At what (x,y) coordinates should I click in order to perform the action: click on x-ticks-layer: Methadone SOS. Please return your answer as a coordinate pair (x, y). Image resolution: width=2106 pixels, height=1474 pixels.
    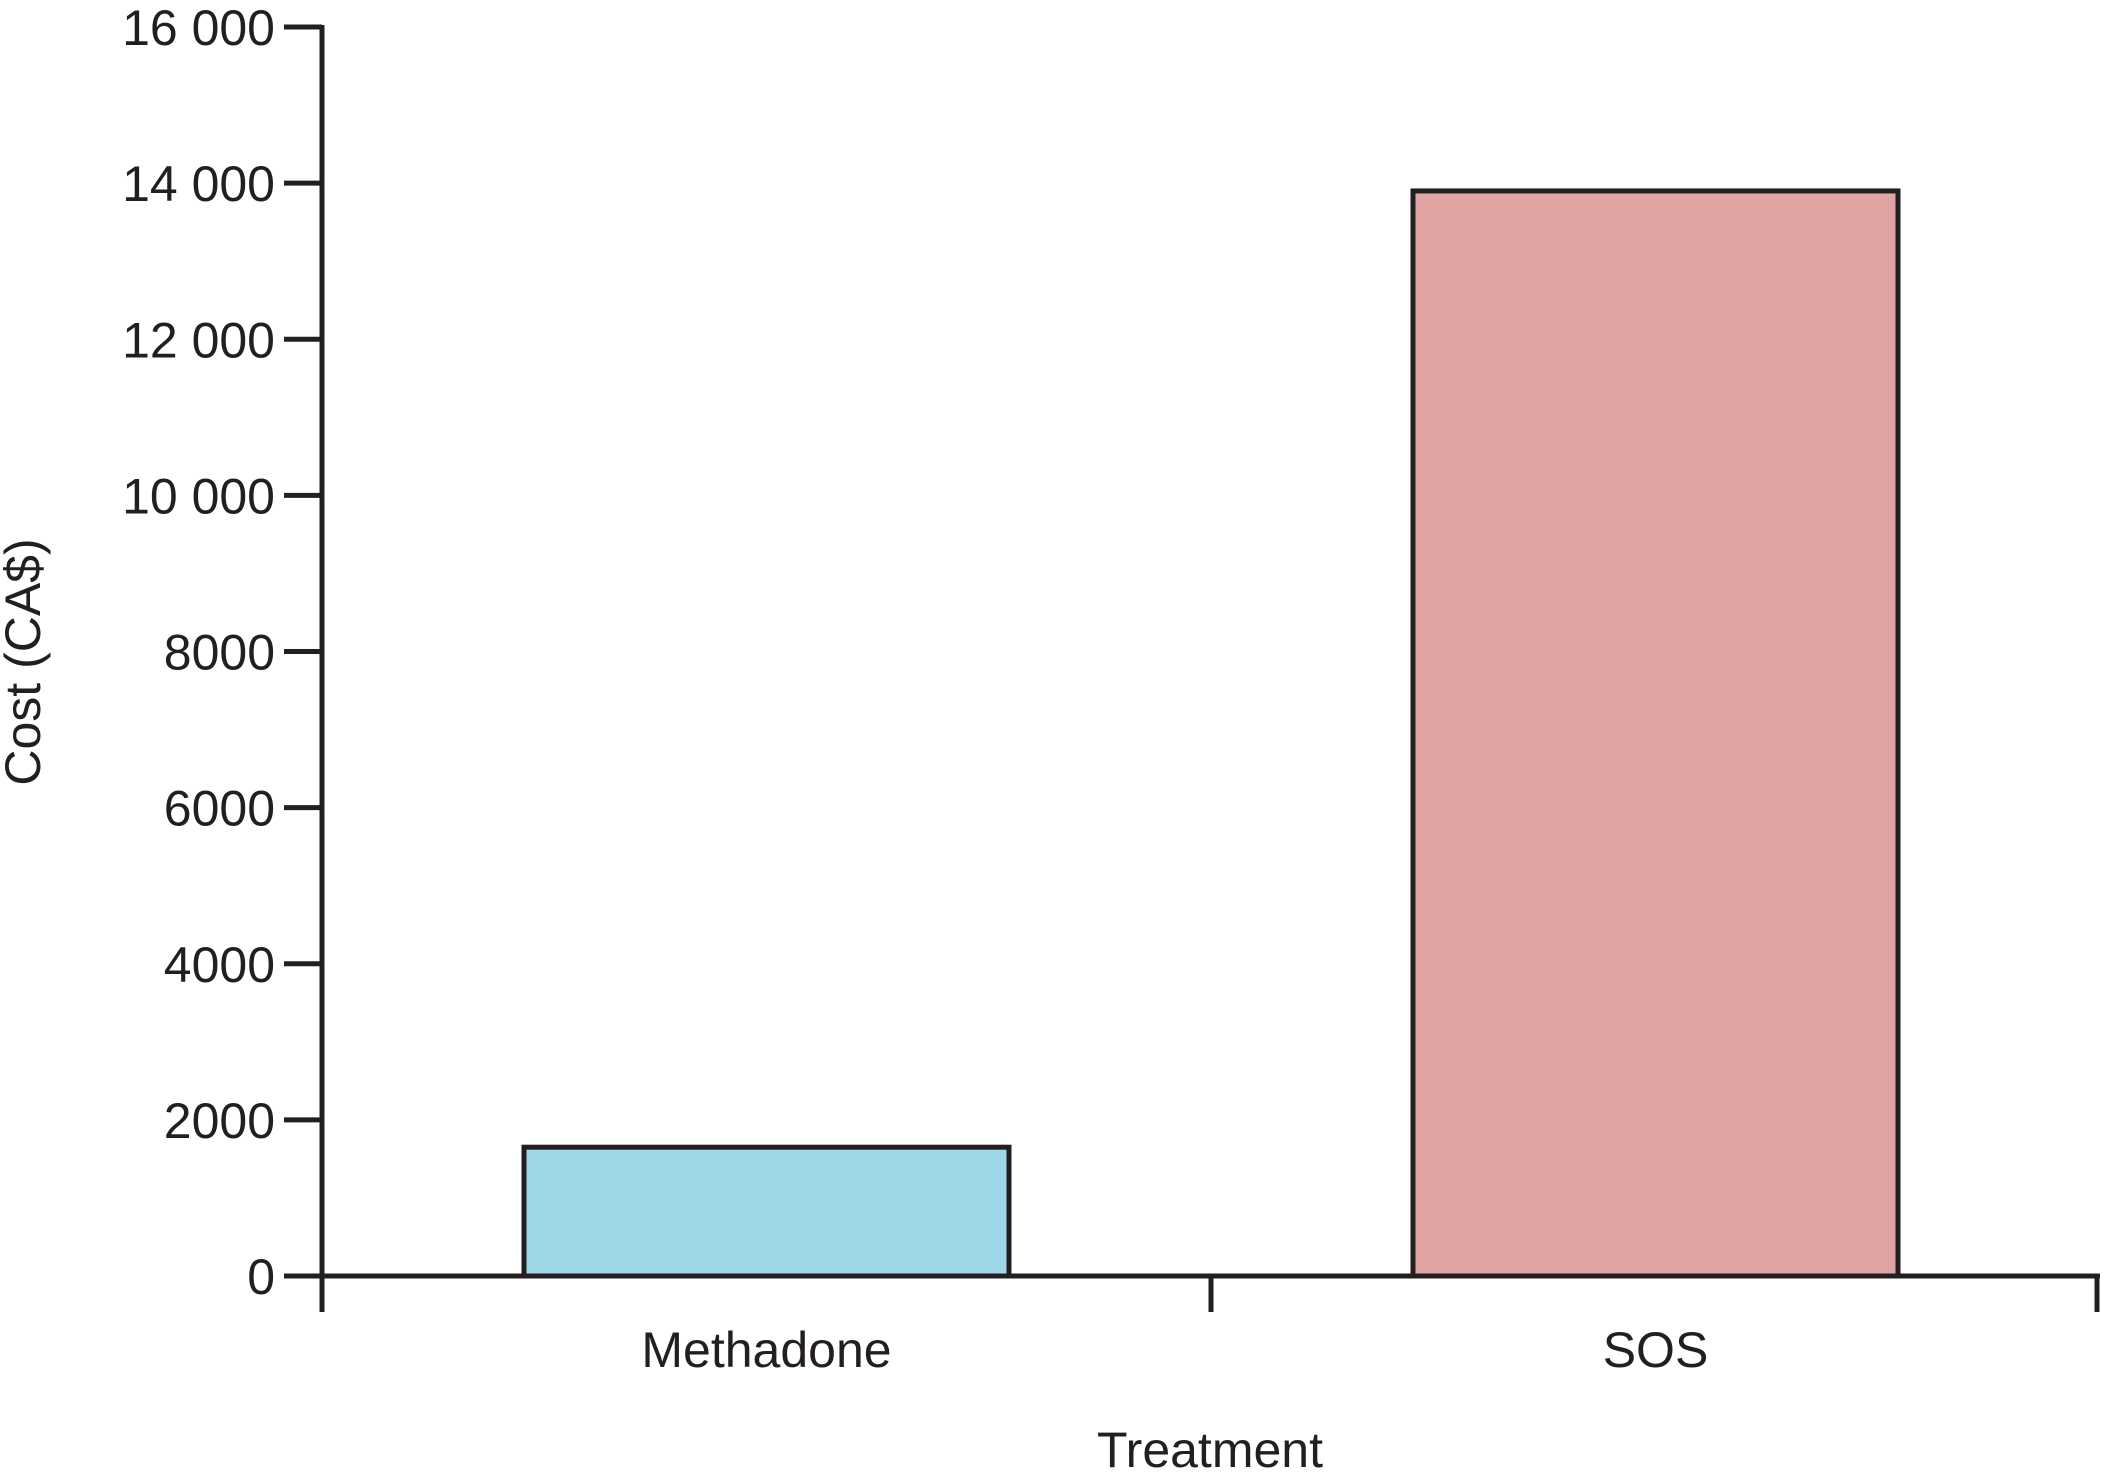
    Looking at the image, I should click on (1174, 1350).